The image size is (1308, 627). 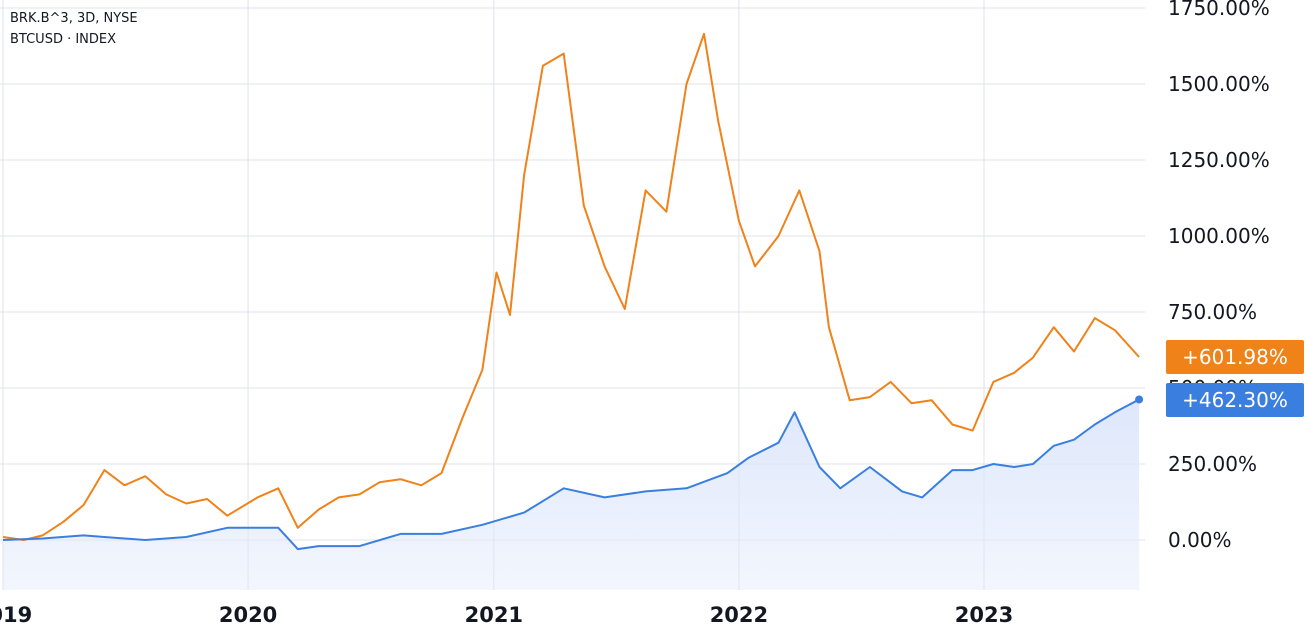 What do you see at coordinates (1219, 84) in the screenshot?
I see `y-tick-label: 1500.00%` at bounding box center [1219, 84].